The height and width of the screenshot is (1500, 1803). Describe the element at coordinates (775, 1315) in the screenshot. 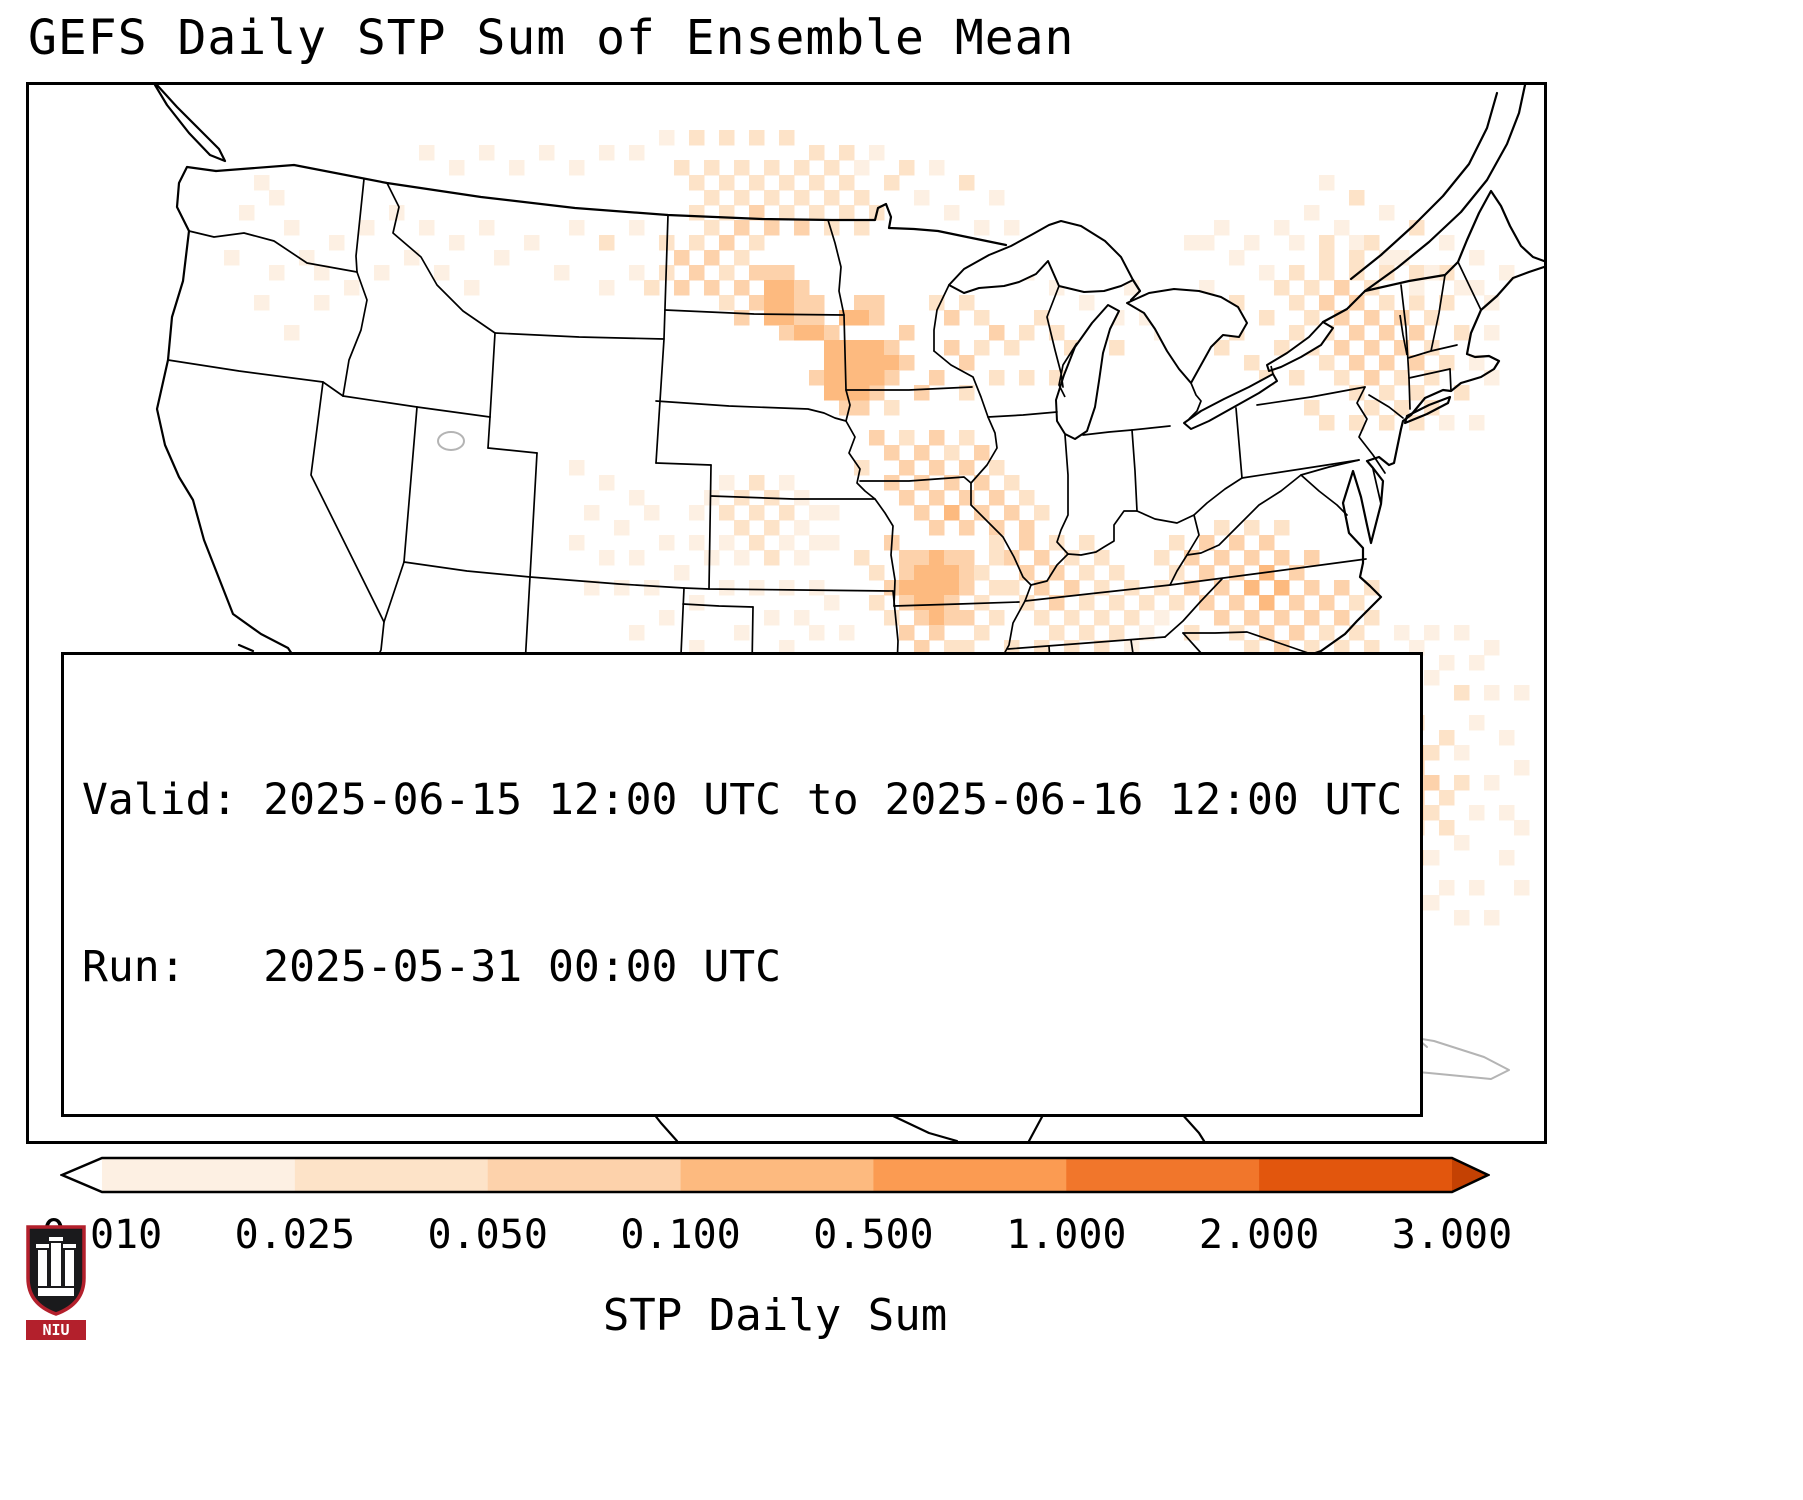

I see `colorbar-axis-label: STP Daily Sum` at that location.